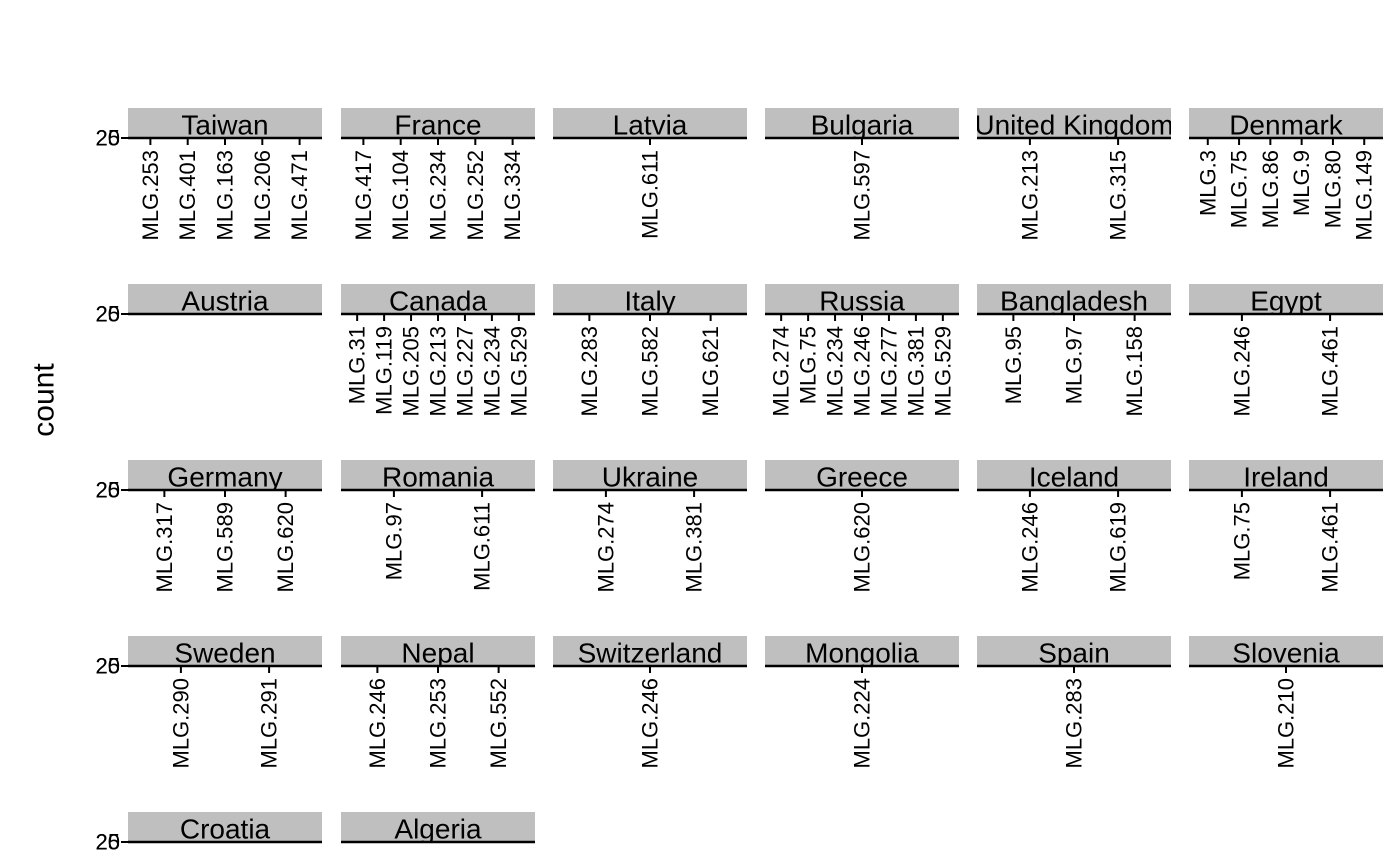 The image size is (1400, 866). Describe the element at coordinates (224, 125) in the screenshot. I see `strip-text: Taiwan` at that location.